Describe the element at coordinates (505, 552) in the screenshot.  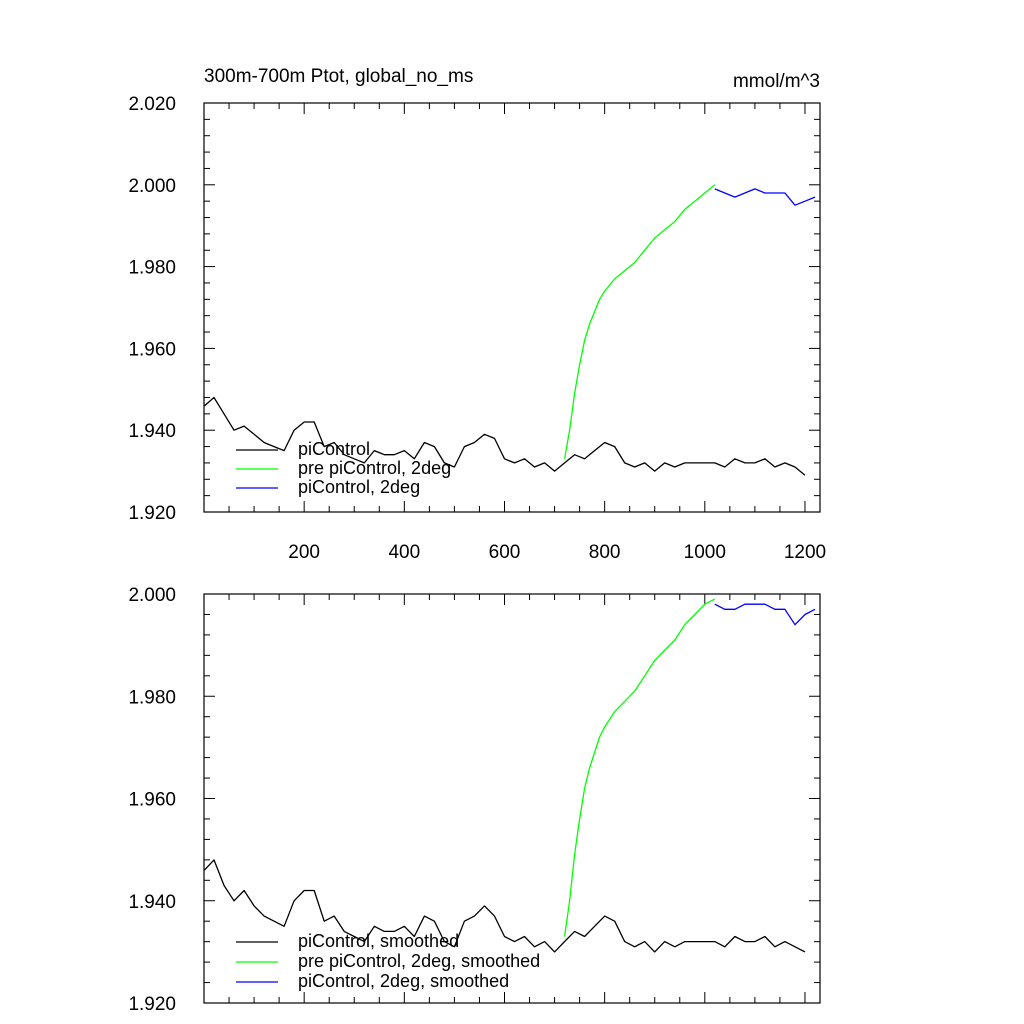
I see `x-tick-label: 600` at that location.